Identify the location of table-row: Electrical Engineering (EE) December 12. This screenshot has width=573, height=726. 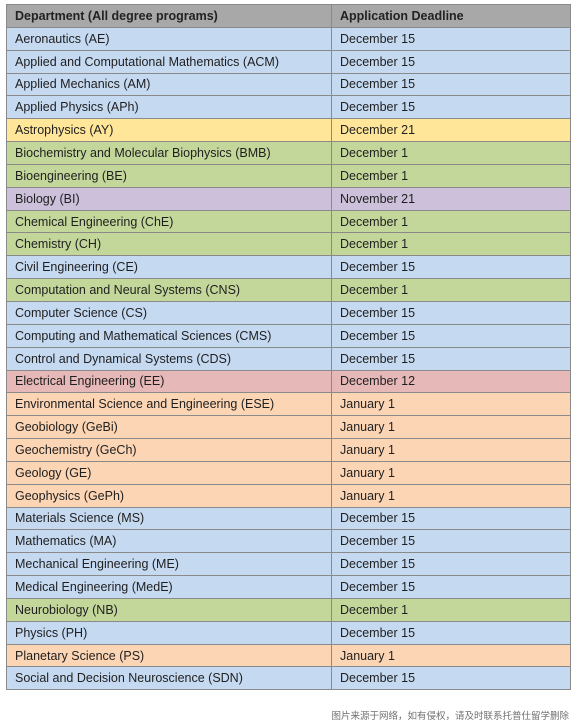
(288, 381).